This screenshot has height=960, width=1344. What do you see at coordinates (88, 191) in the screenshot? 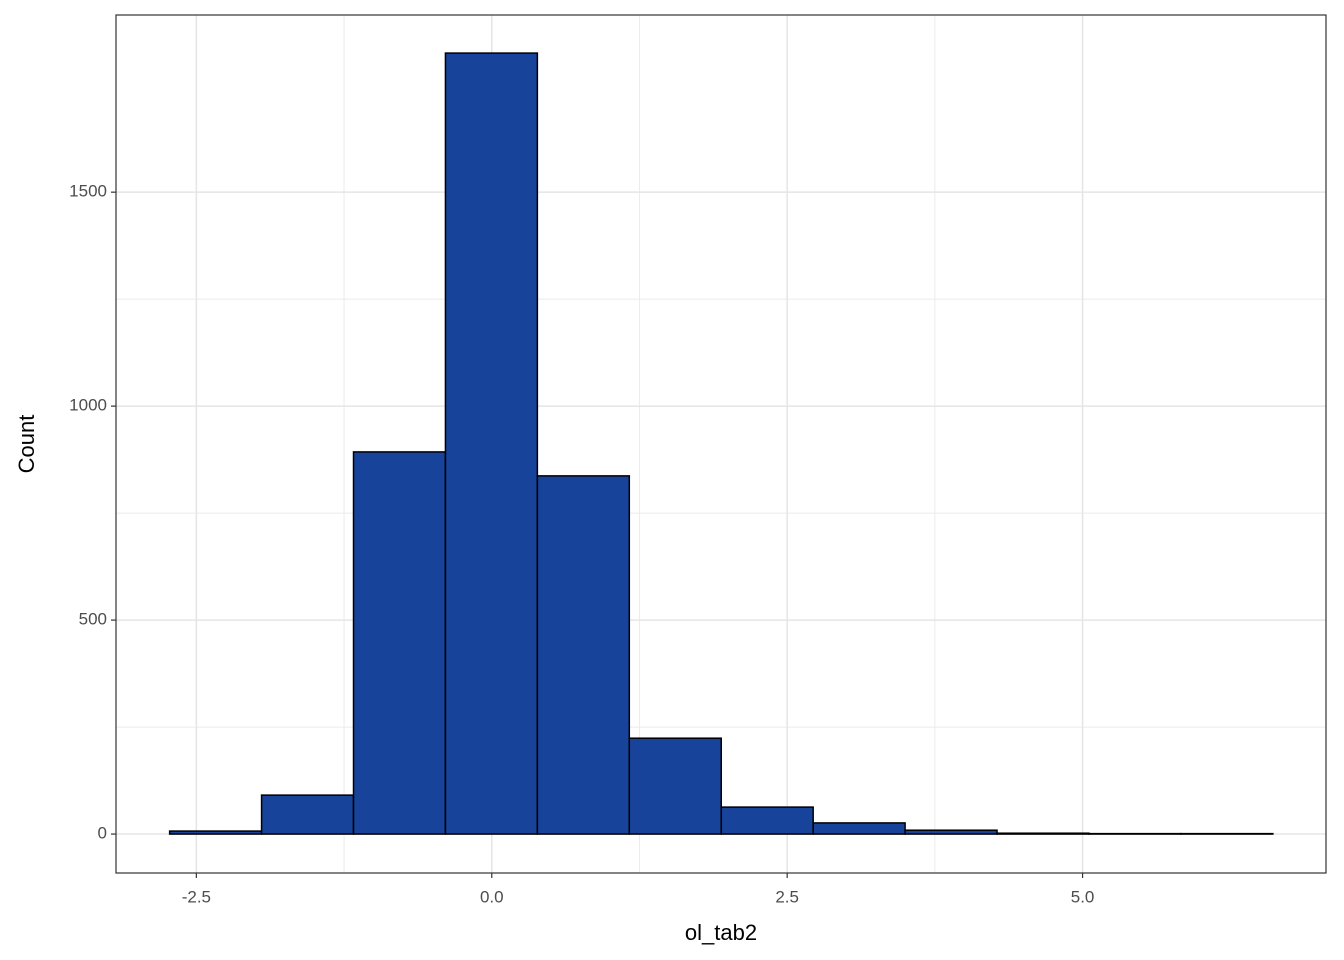
I see `y-tick-label: 1500` at bounding box center [88, 191].